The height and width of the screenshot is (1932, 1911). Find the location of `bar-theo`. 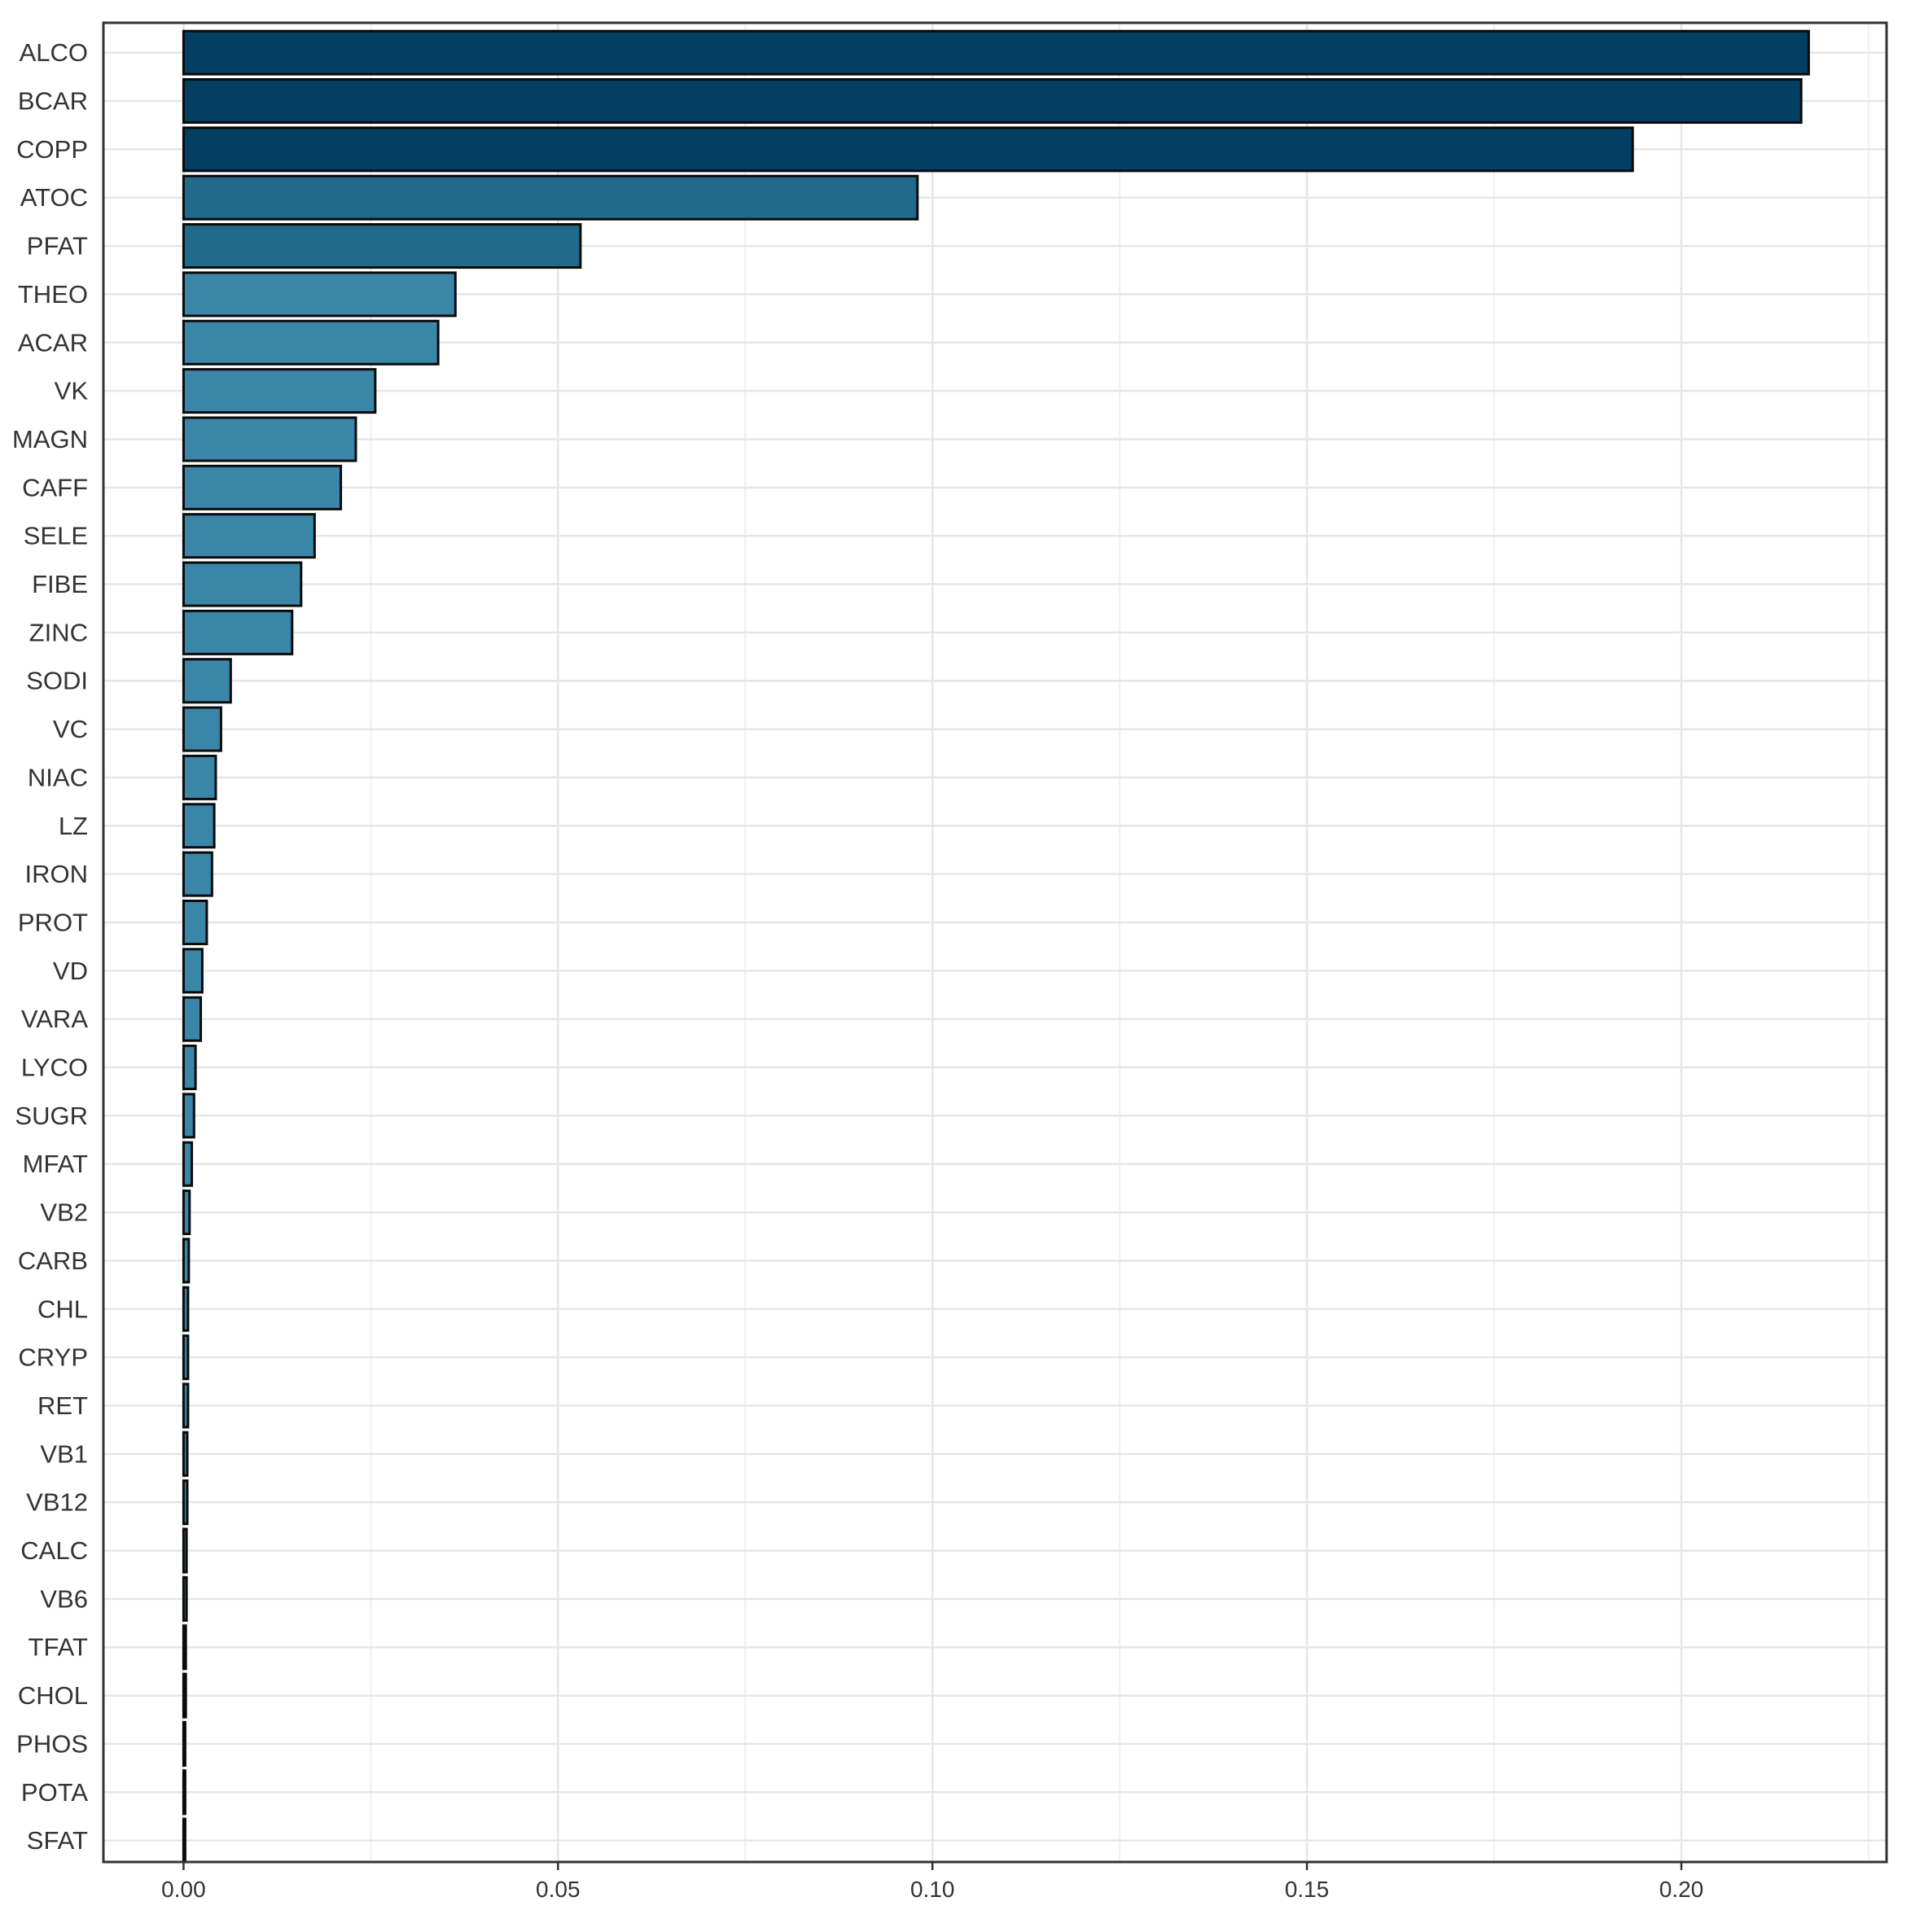

bar-theo is located at coordinates (319, 294).